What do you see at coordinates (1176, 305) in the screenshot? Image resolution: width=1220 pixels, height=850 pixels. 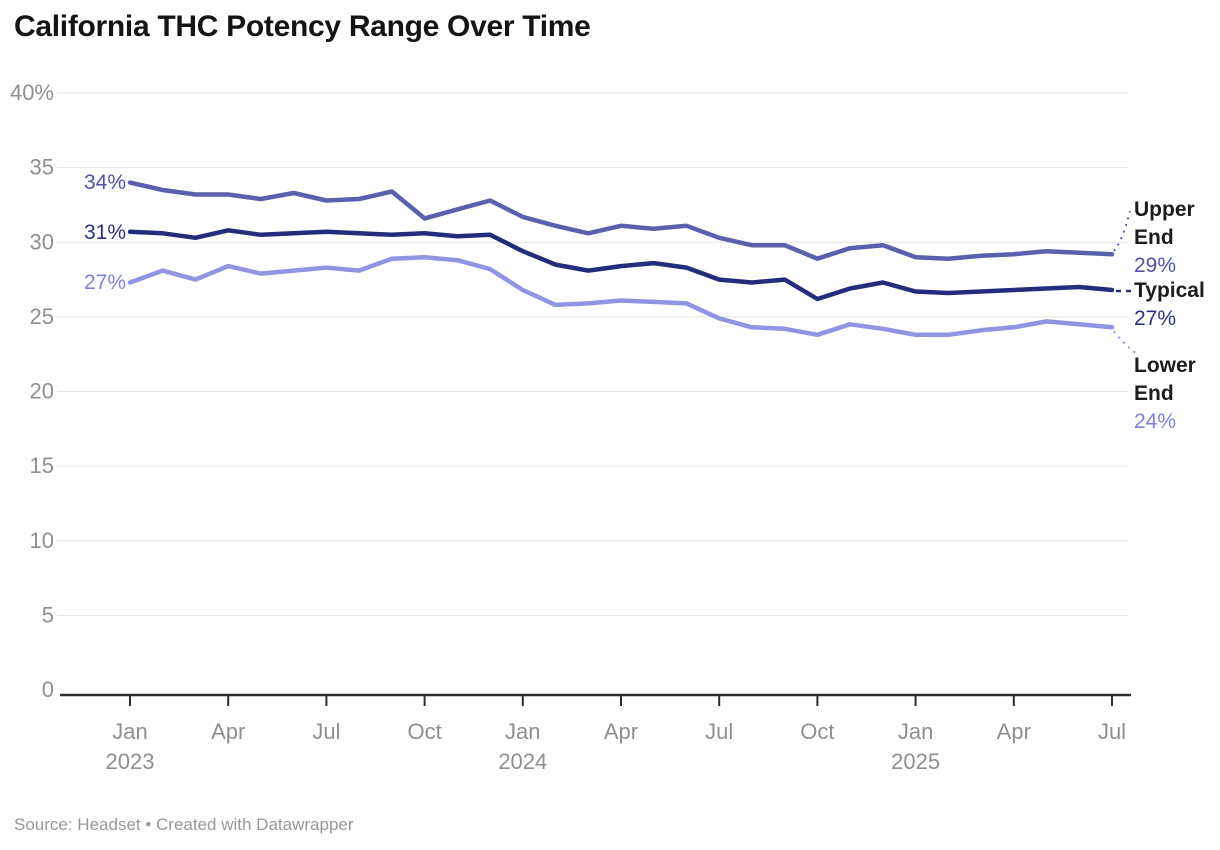 I see `typical-series-annotation: Typical 27%` at bounding box center [1176, 305].